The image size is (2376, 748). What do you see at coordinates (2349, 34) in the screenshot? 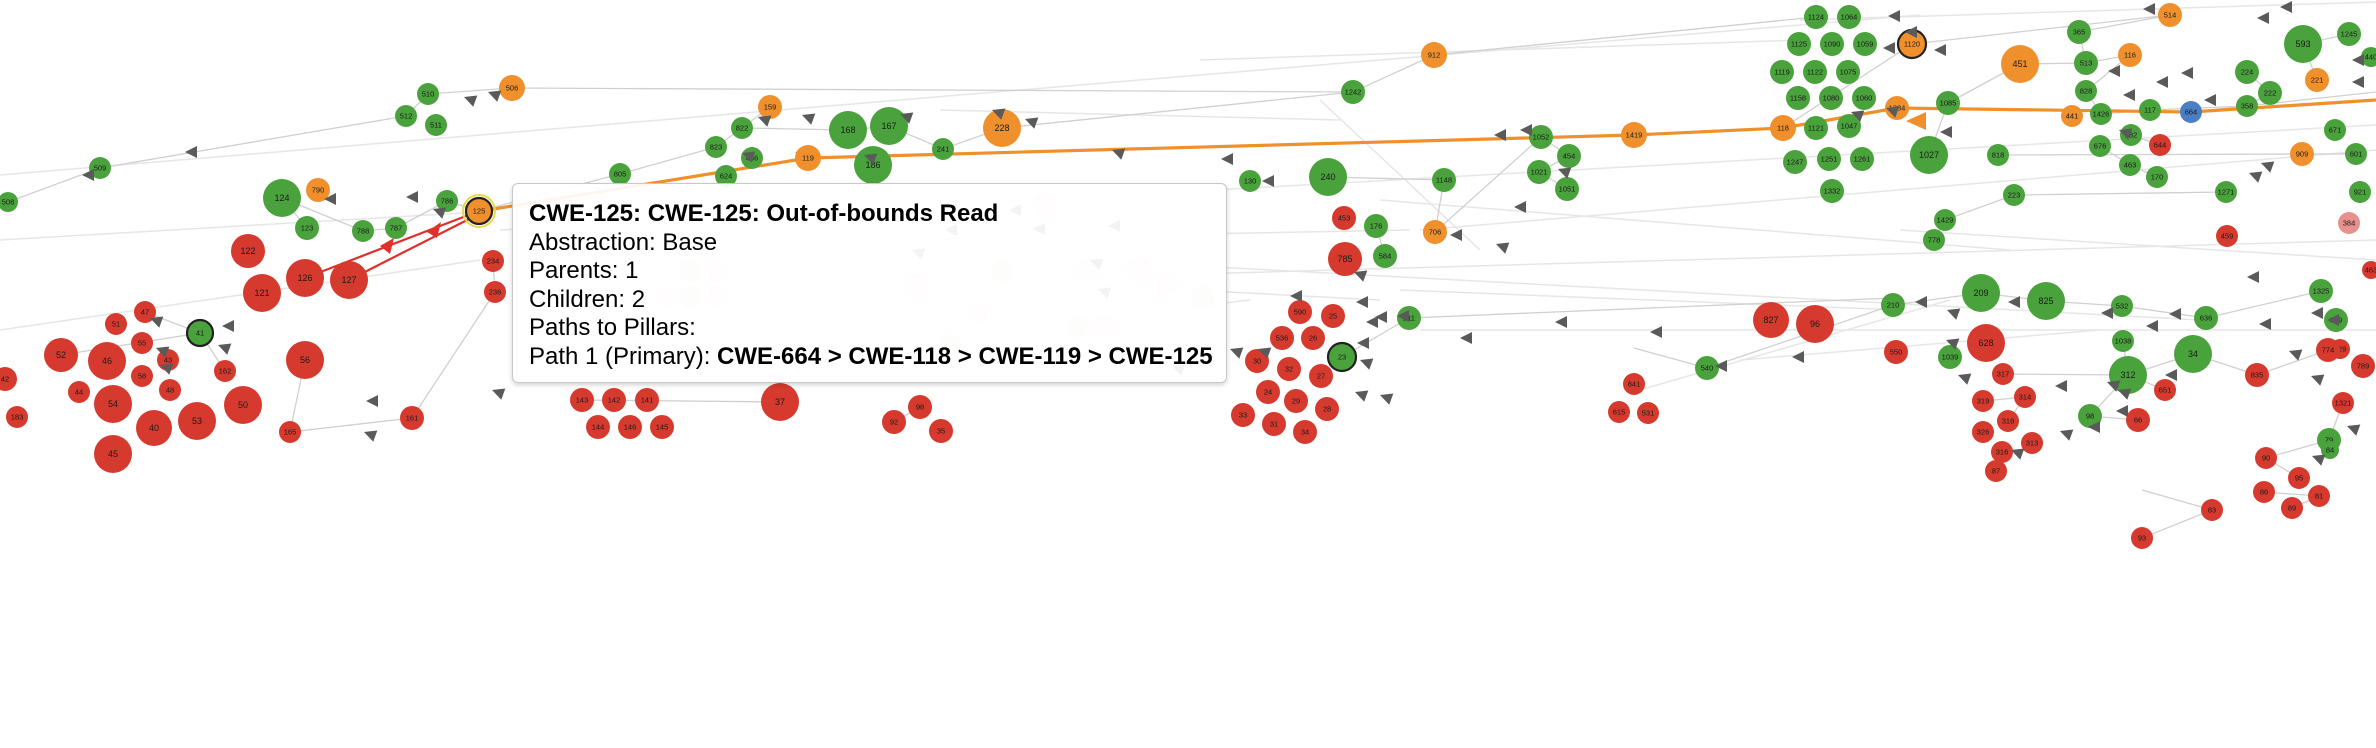
I see `graph-node-1245: 1245` at bounding box center [2349, 34].